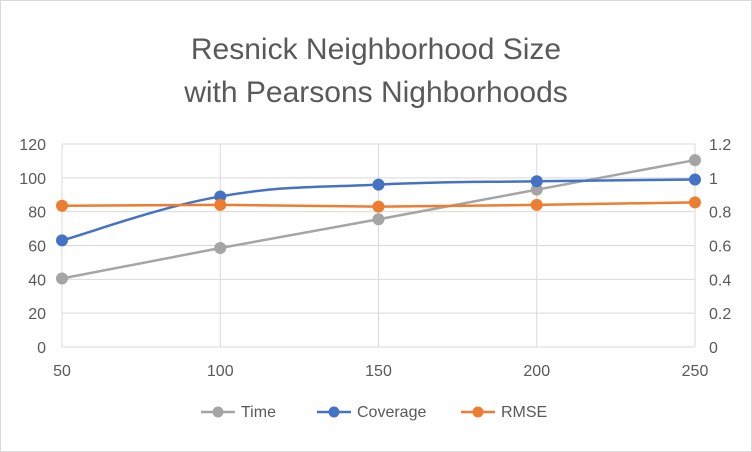 This screenshot has width=752, height=452. Describe the element at coordinates (238, 412) in the screenshot. I see `legend-item-time: Time` at that location.